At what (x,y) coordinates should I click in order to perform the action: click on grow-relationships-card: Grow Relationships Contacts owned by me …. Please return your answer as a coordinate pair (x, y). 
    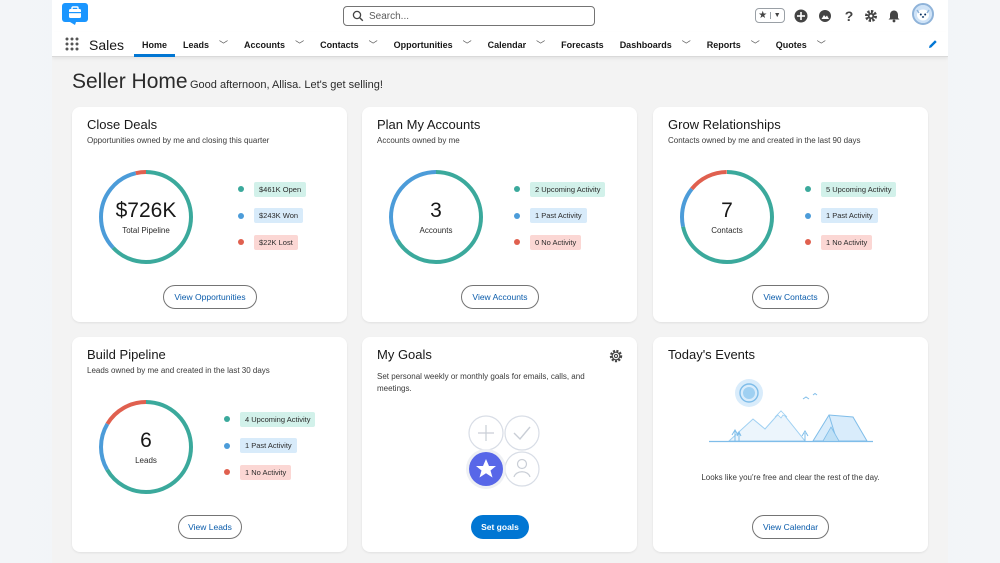
    Looking at the image, I should click on (790, 214).